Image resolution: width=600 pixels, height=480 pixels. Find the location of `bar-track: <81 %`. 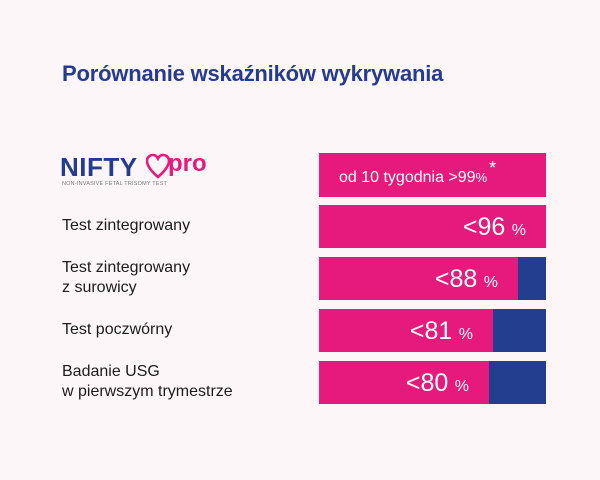

bar-track: <81 % is located at coordinates (432, 330).